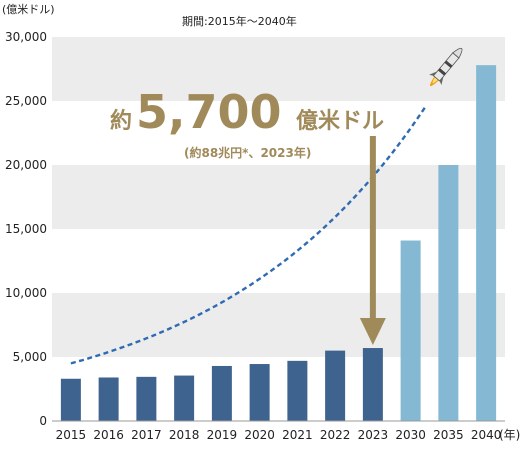 The height and width of the screenshot is (450, 529). Describe the element at coordinates (373, 435) in the screenshot. I see `x-tick-label: 2023` at that location.